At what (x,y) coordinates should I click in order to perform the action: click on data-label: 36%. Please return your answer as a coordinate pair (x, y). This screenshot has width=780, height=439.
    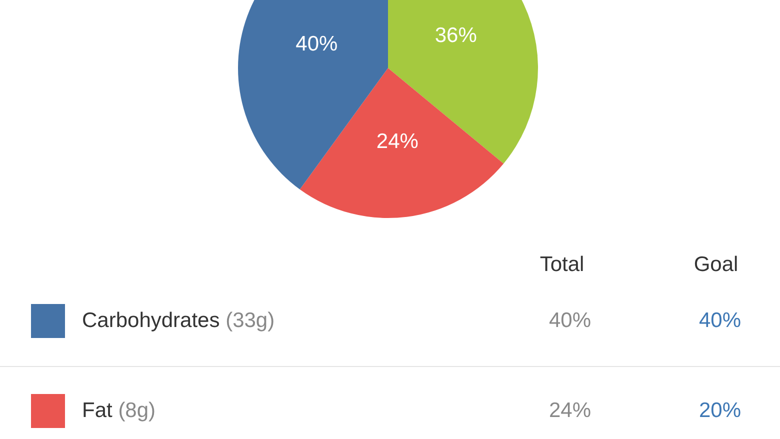
    Looking at the image, I should click on (455, 35).